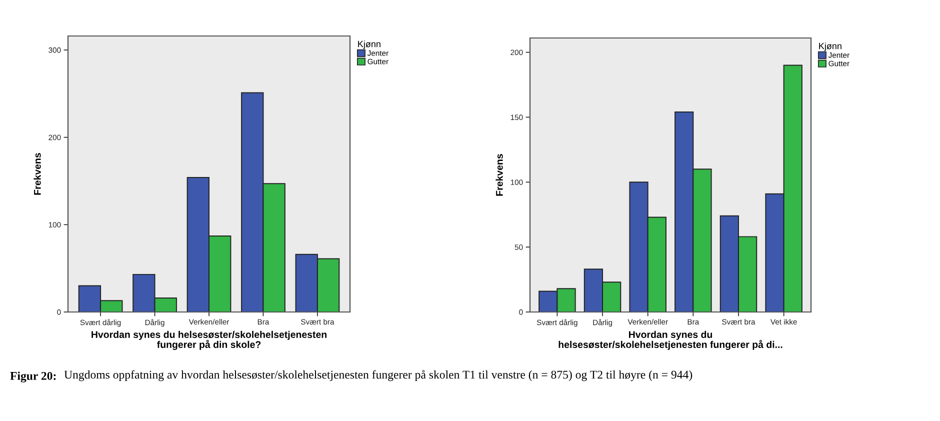  I want to click on x-axis-title: Hvordan synes du helsesøster/skolehelsetjenesten fungerer på din skole?, so click(209, 340).